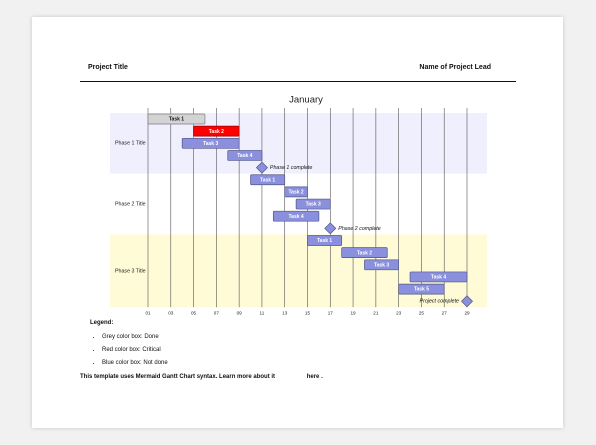  What do you see at coordinates (135, 350) in the screenshot?
I see `legend-item: Red color box: Critical` at bounding box center [135, 350].